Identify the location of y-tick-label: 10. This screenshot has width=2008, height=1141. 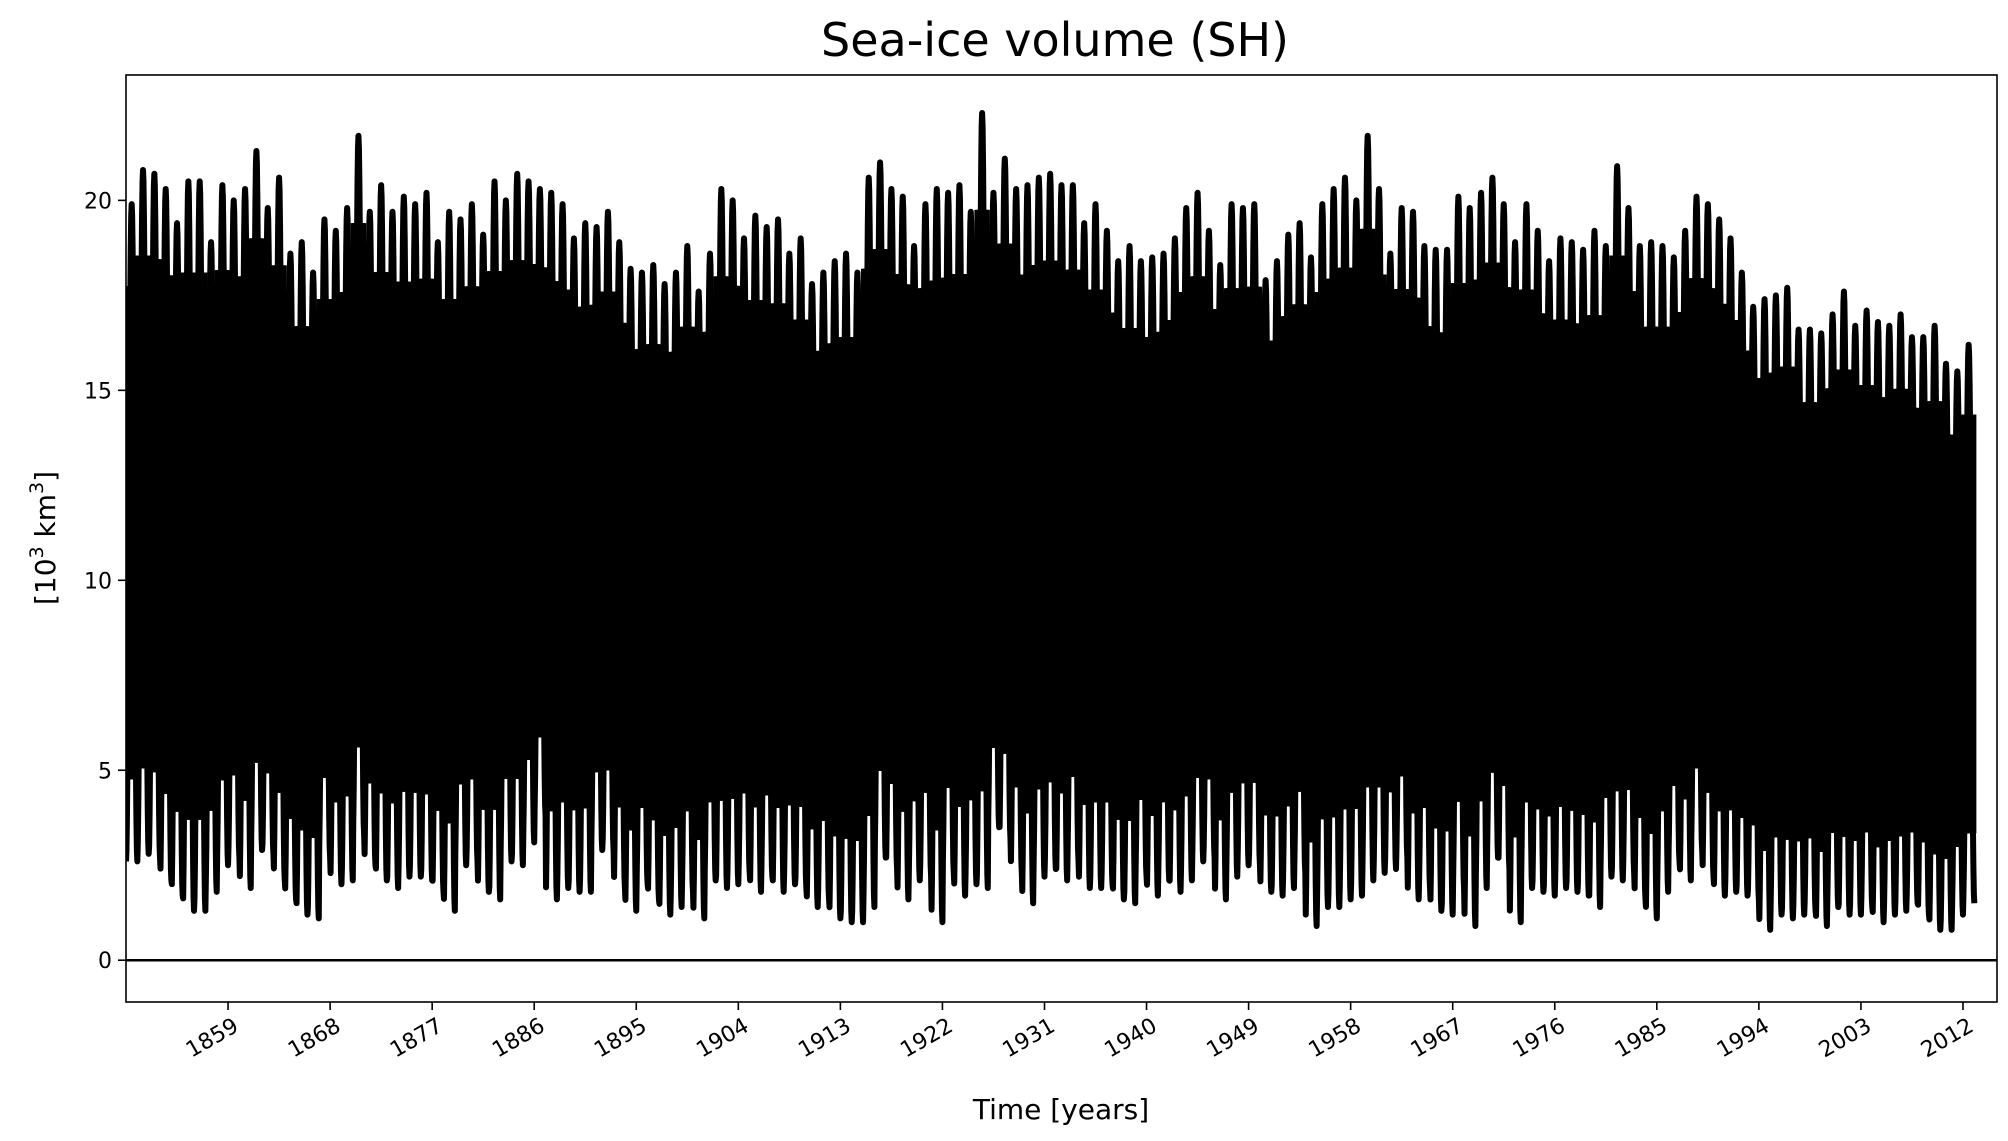
(98, 581).